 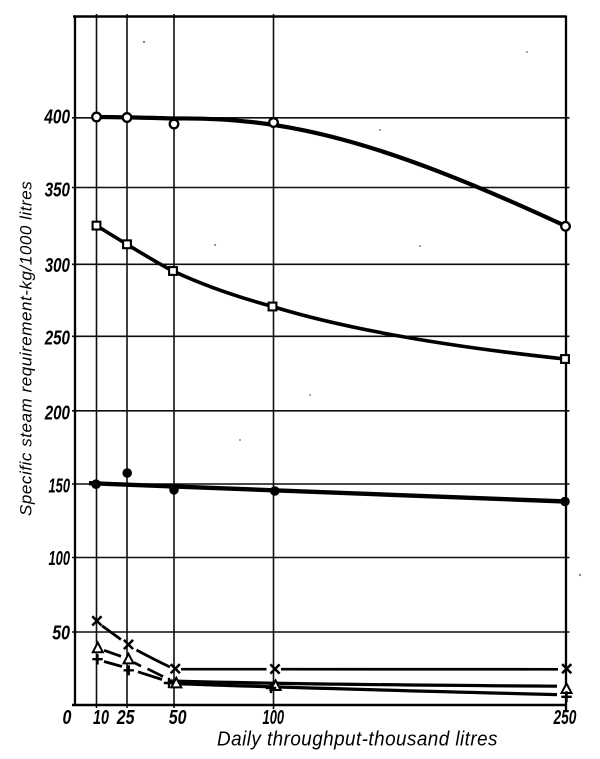 I want to click on svg-text: 400, so click(x=57, y=116).